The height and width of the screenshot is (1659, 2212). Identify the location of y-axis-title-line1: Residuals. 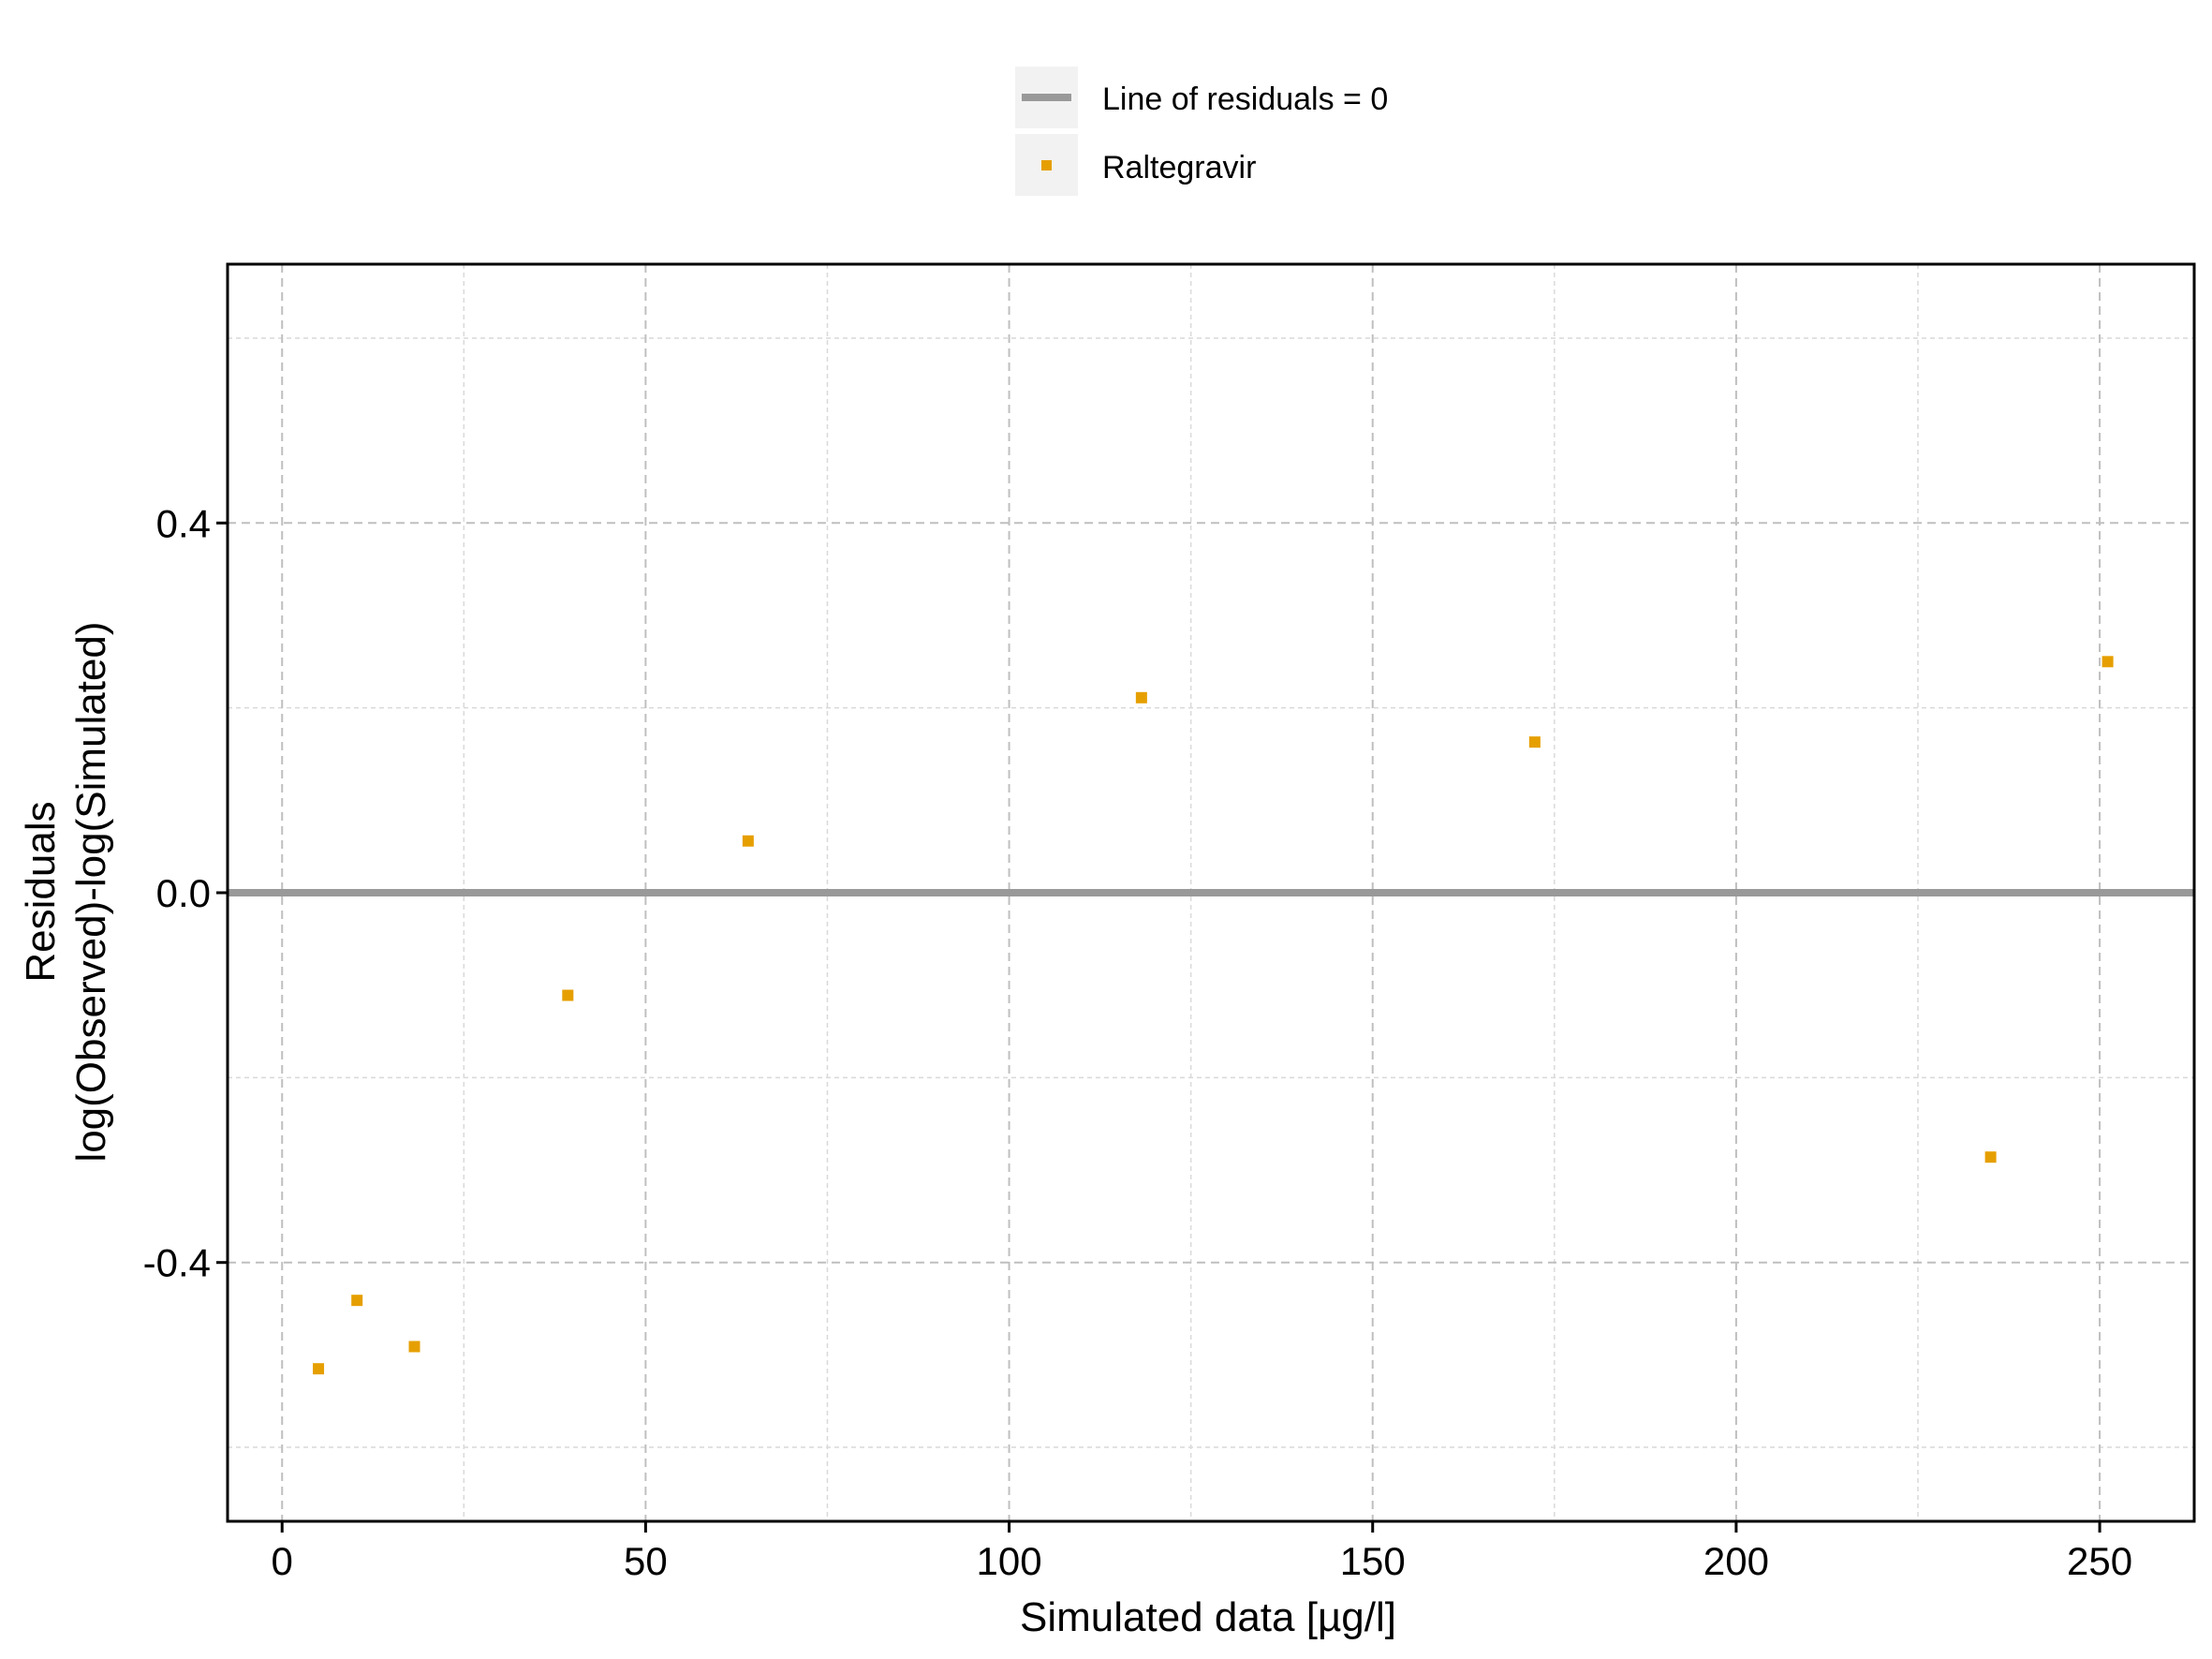
(41, 892).